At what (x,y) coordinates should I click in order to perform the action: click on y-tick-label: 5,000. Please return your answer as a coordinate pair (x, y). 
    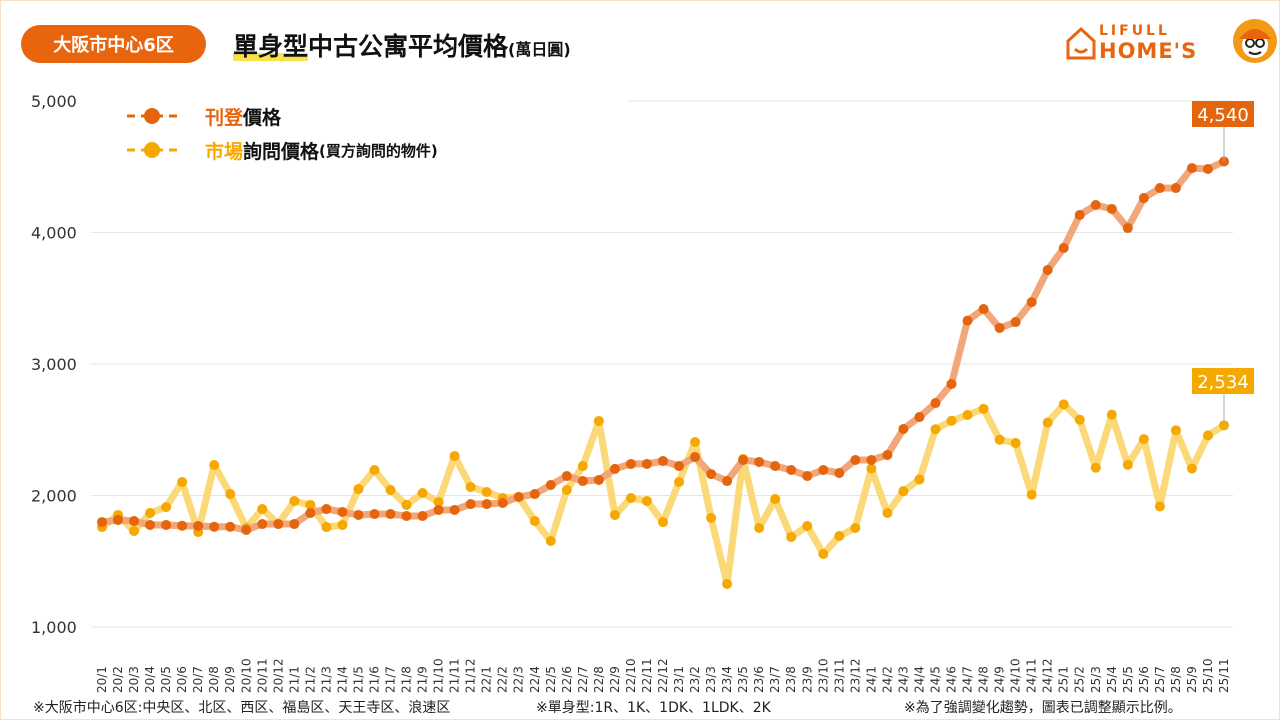
    Looking at the image, I should click on (54, 101).